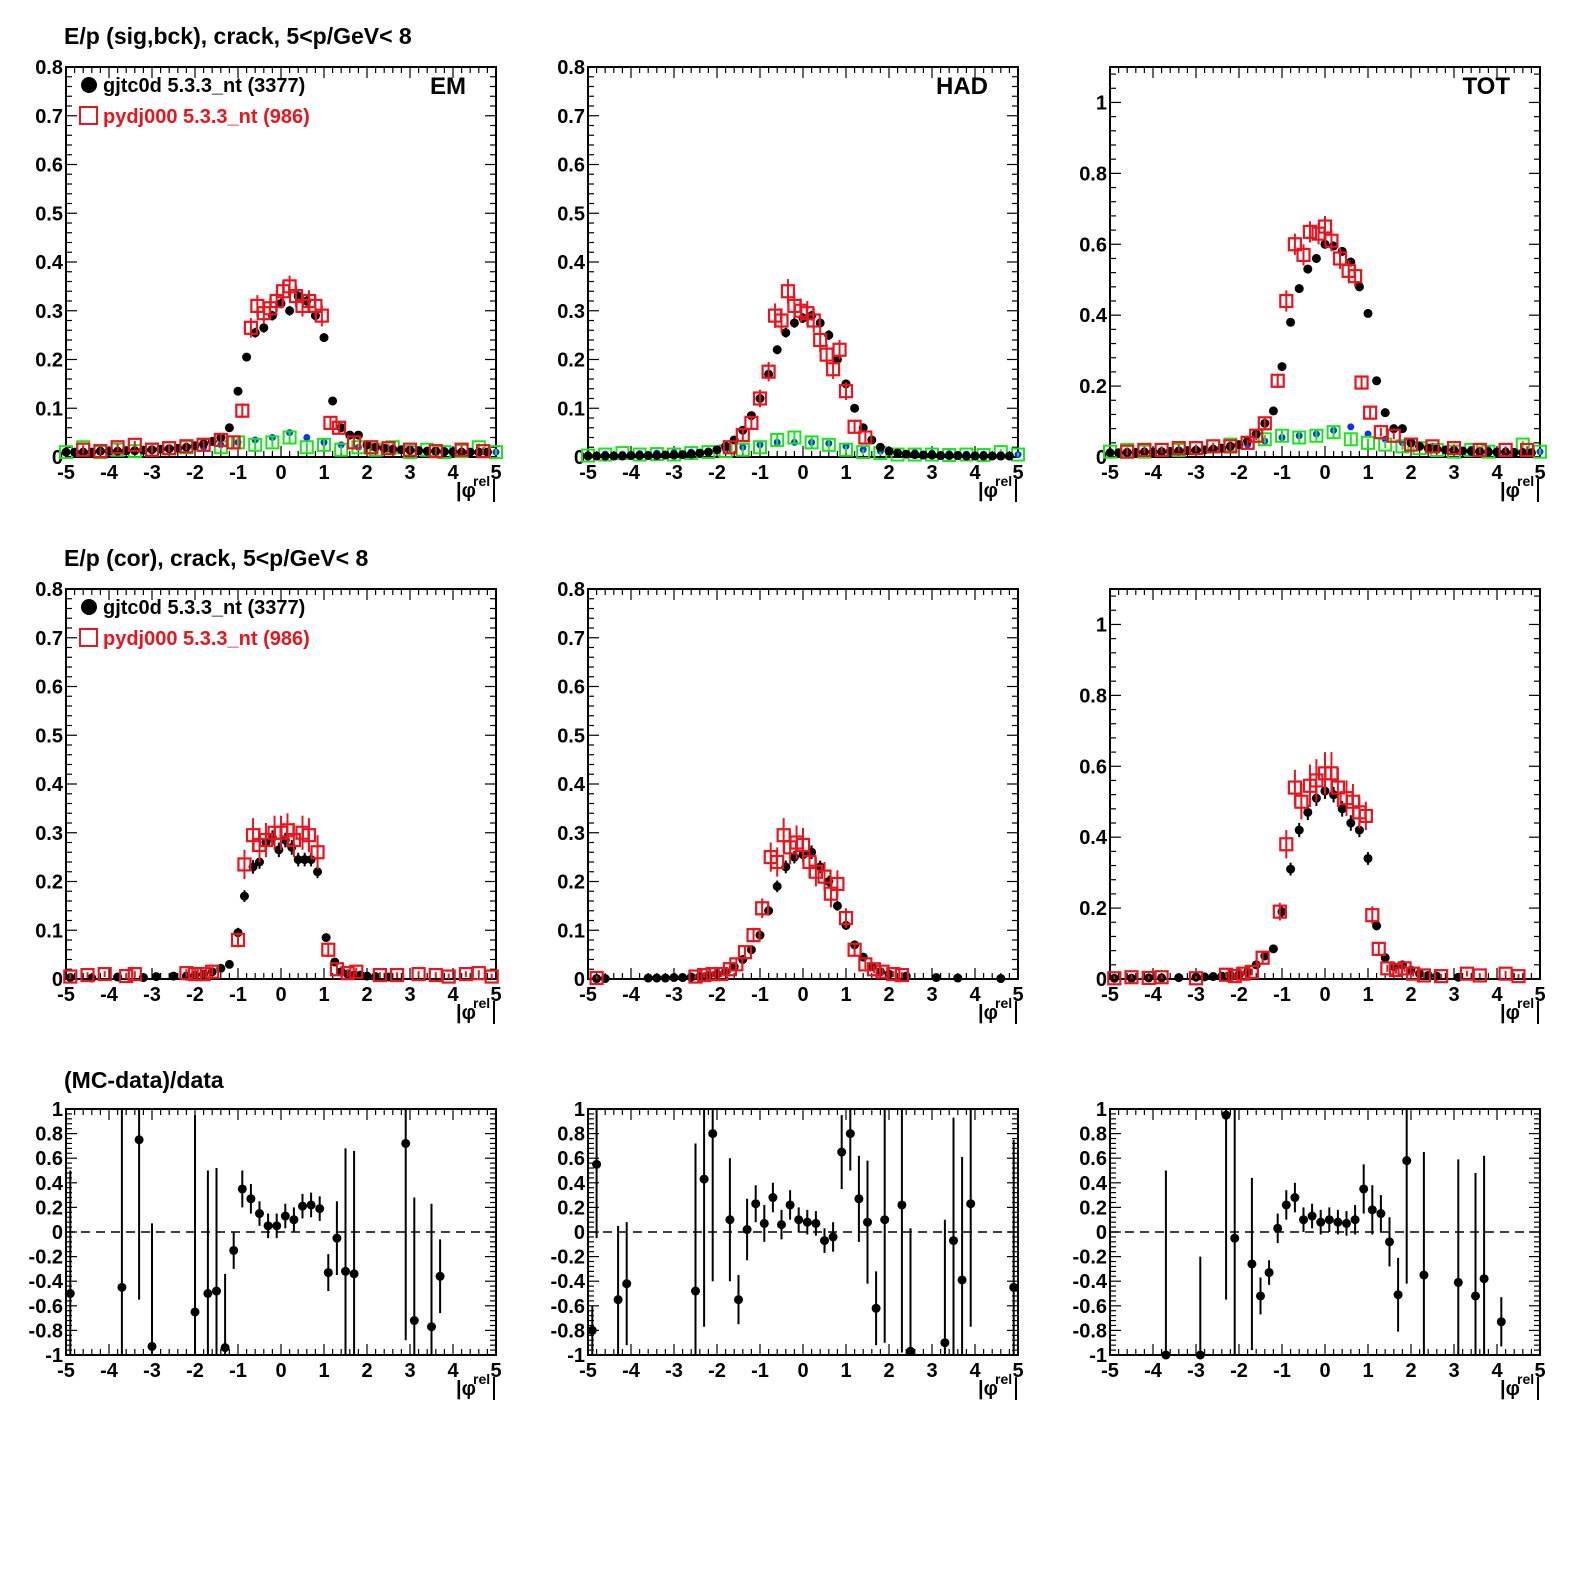 This screenshot has height=1575, width=1575. Describe the element at coordinates (579, 1110) in the screenshot. I see `y-tick-label: 1` at that location.